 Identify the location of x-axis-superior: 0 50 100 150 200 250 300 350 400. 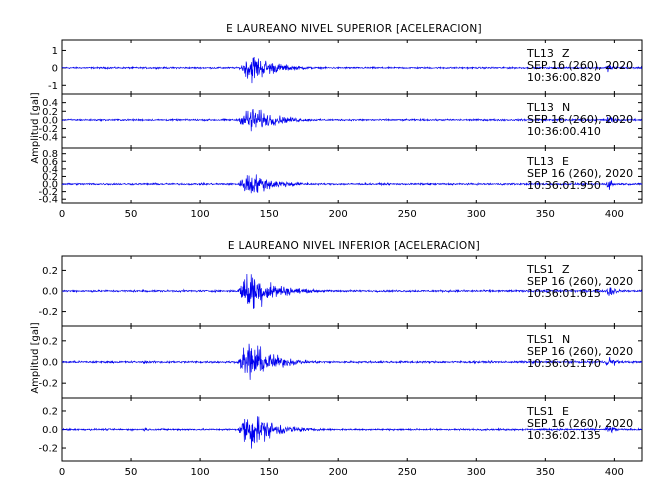
(341, 214).